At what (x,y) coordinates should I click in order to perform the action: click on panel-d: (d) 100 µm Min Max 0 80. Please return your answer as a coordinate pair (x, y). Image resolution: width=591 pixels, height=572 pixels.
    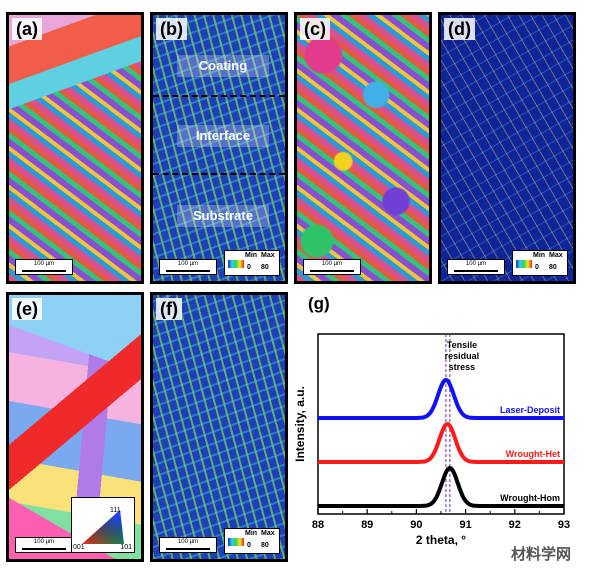
    Looking at the image, I should click on (507, 148).